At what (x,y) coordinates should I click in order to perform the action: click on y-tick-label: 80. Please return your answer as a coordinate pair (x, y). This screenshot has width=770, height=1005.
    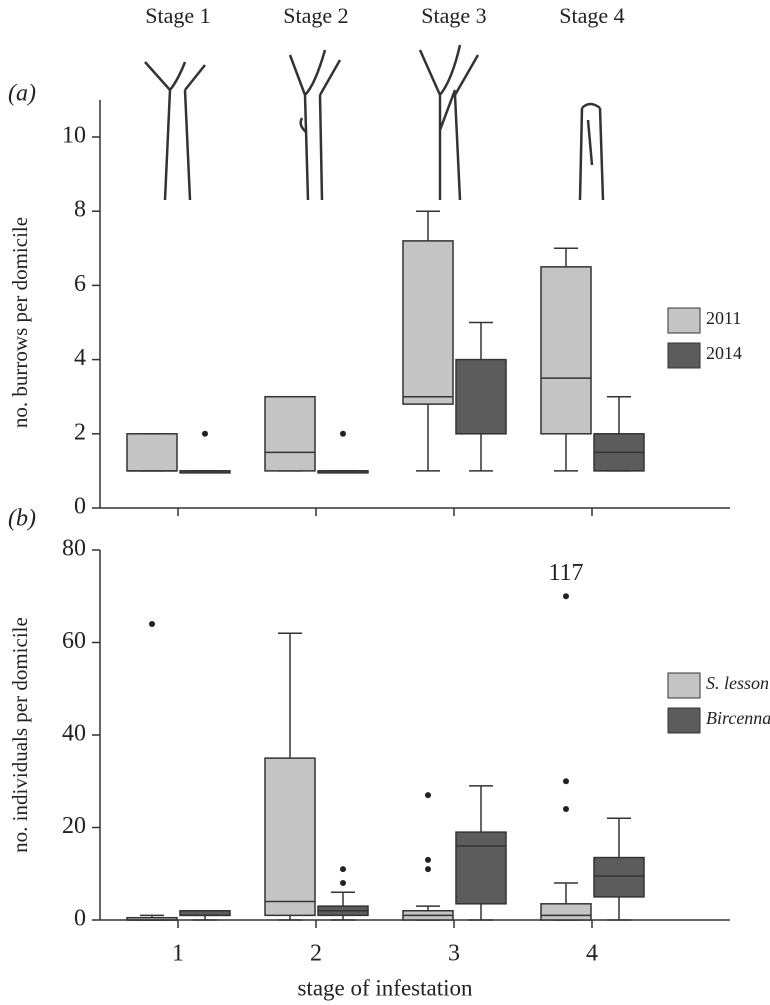
    Looking at the image, I should click on (74, 549).